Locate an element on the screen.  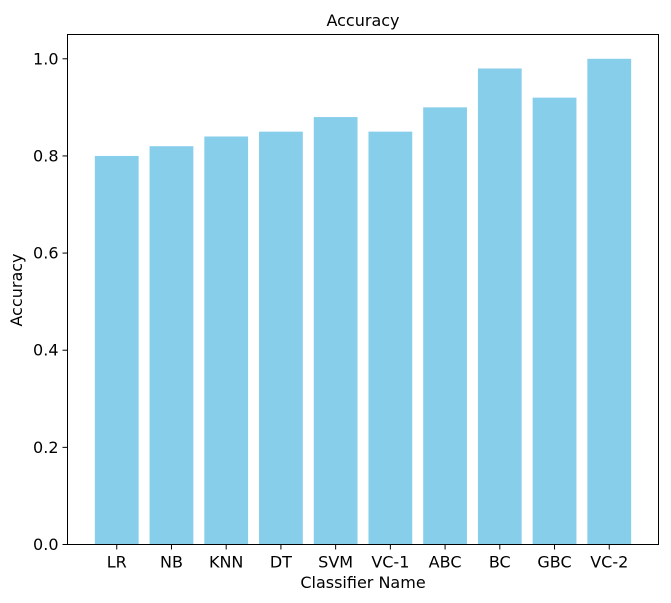
y-tick-label: 0.2 is located at coordinates (45, 447).